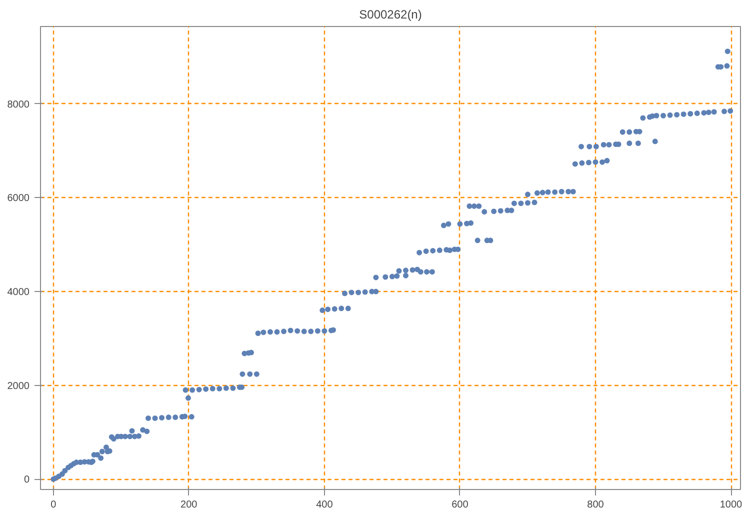 The width and height of the screenshot is (750, 514). I want to click on y-tick-label: 8000, so click(18, 104).